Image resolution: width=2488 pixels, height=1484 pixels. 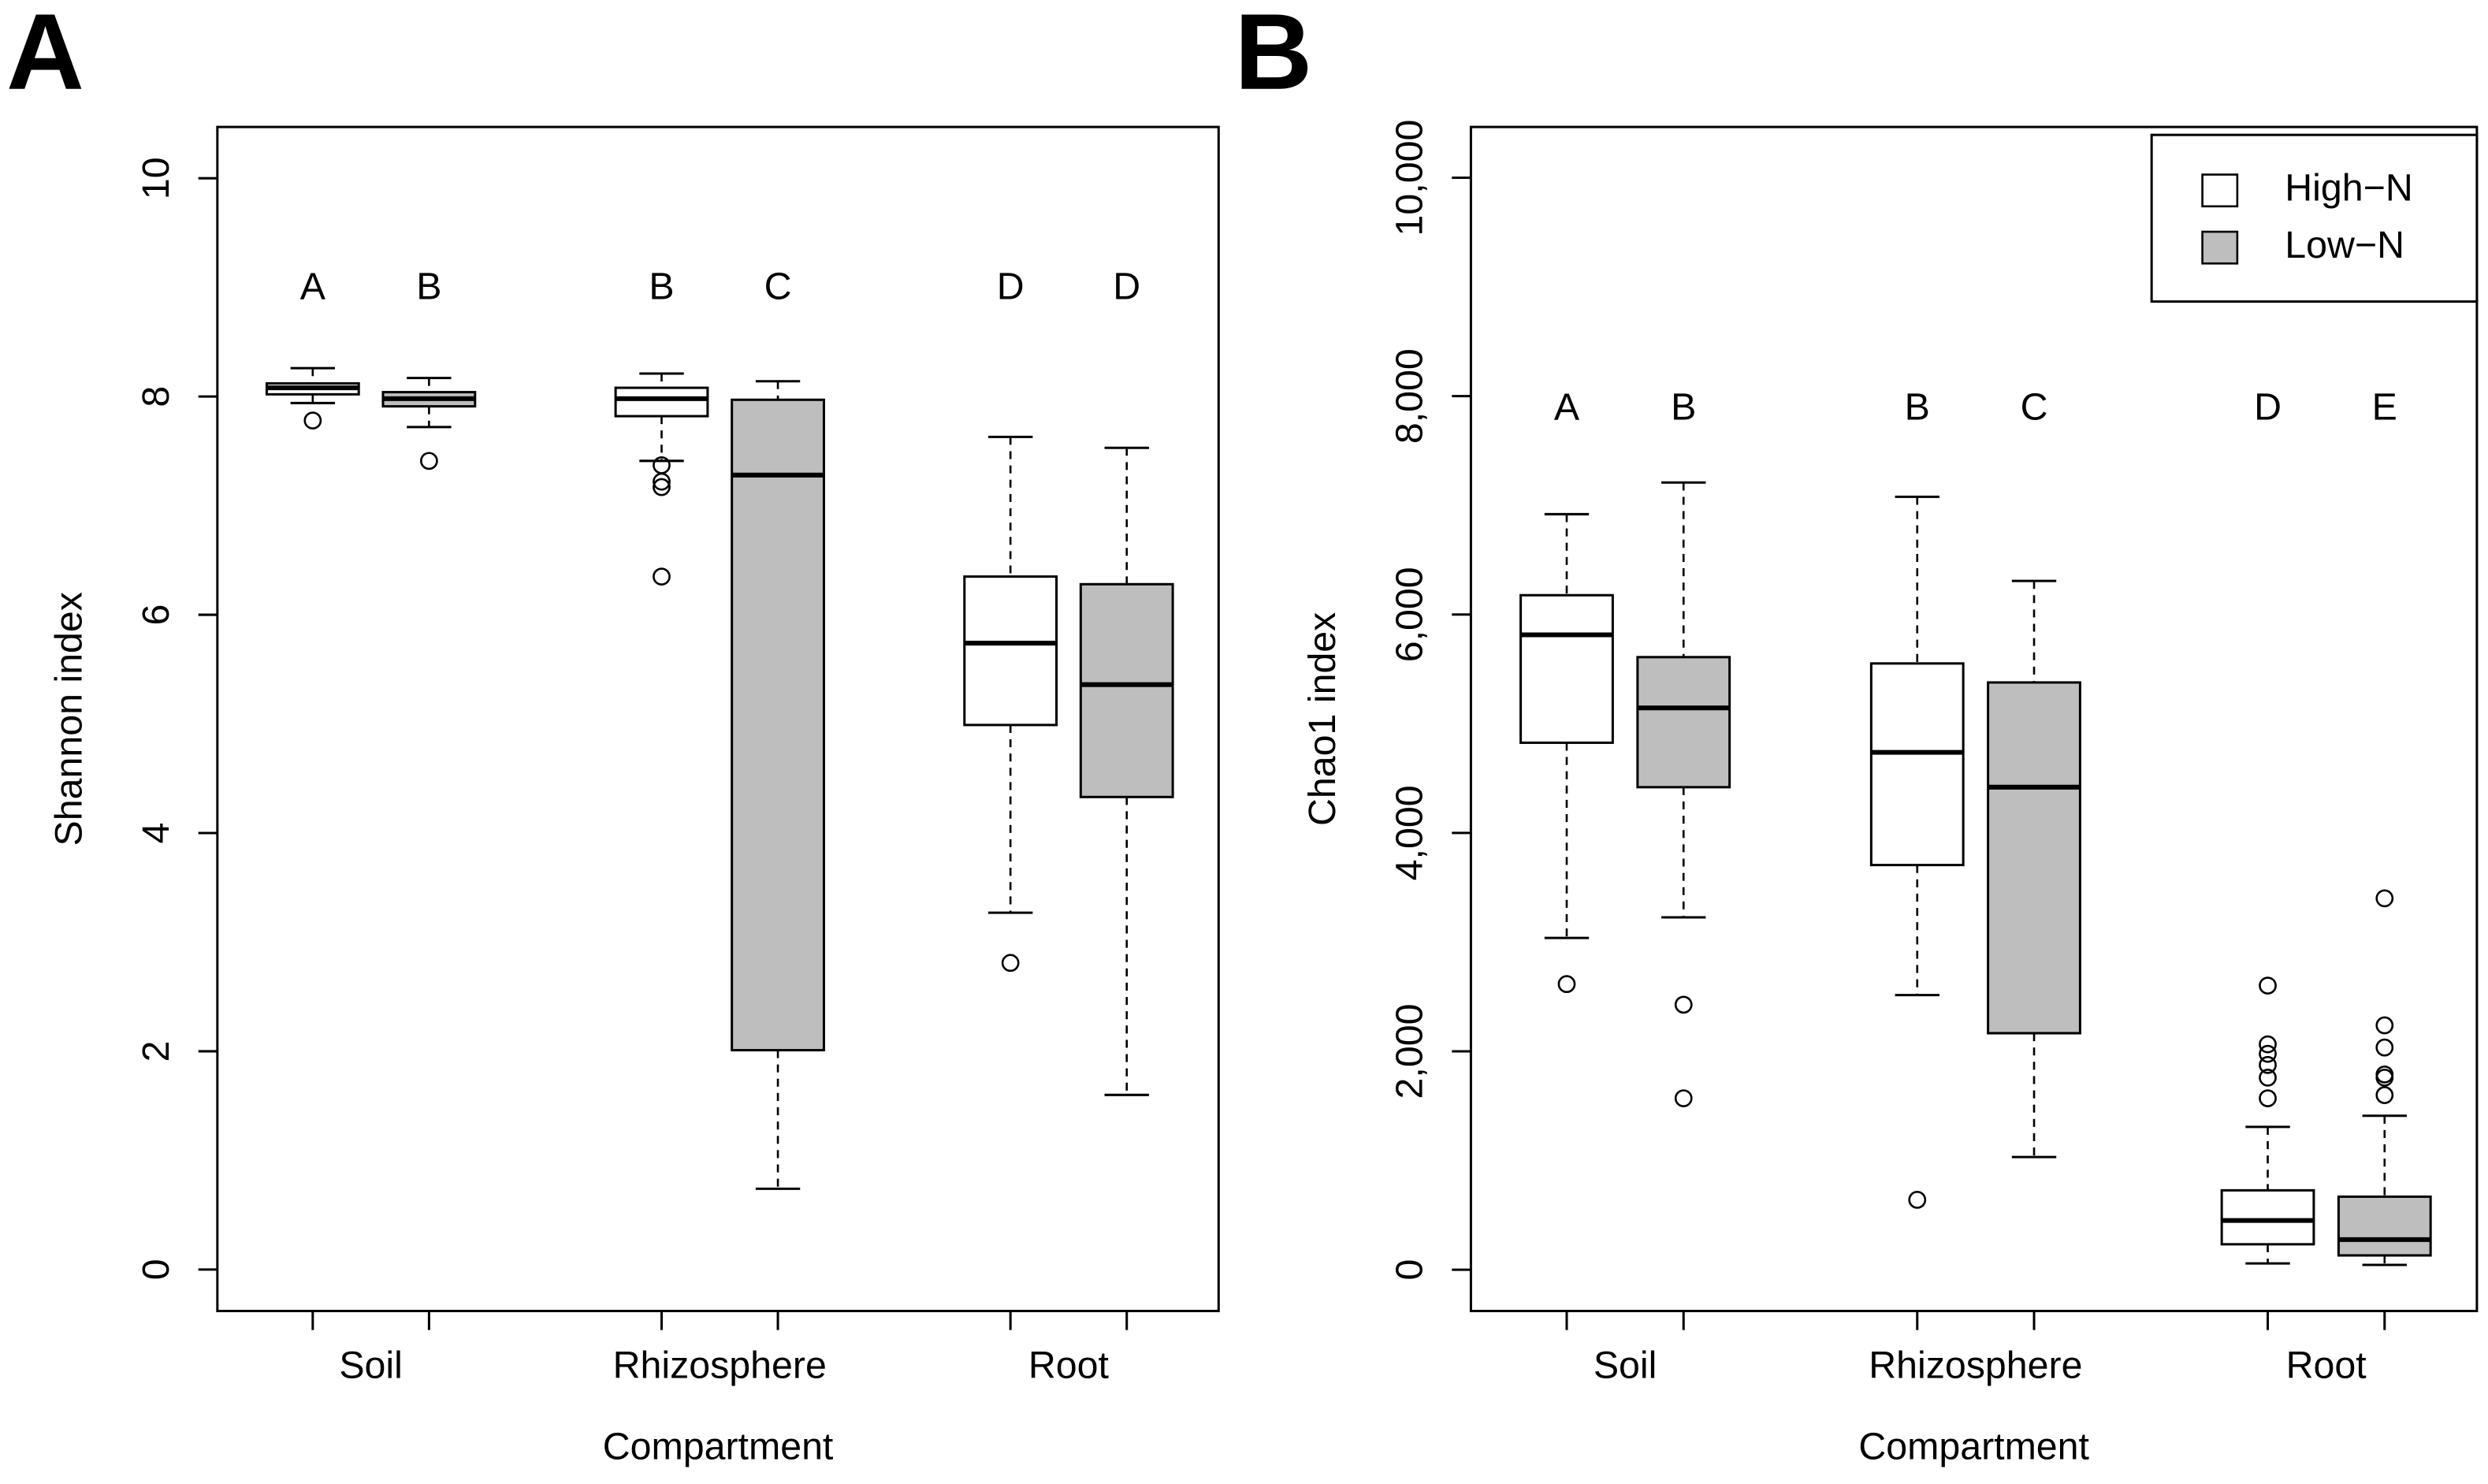 I want to click on panel-label: A, so click(x=45, y=56).